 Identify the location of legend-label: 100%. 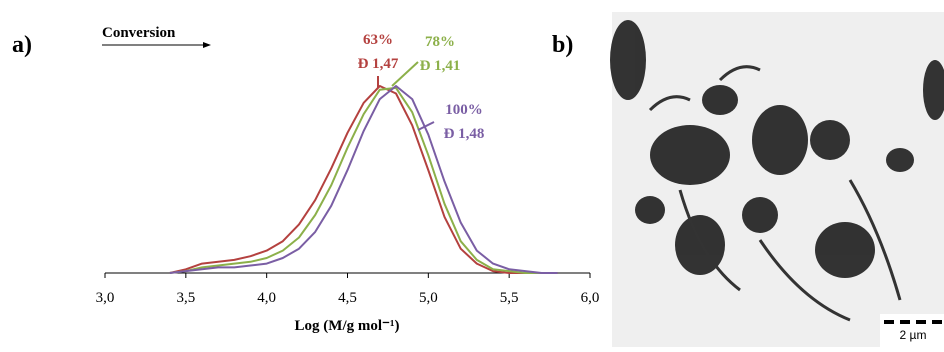
(464, 110).